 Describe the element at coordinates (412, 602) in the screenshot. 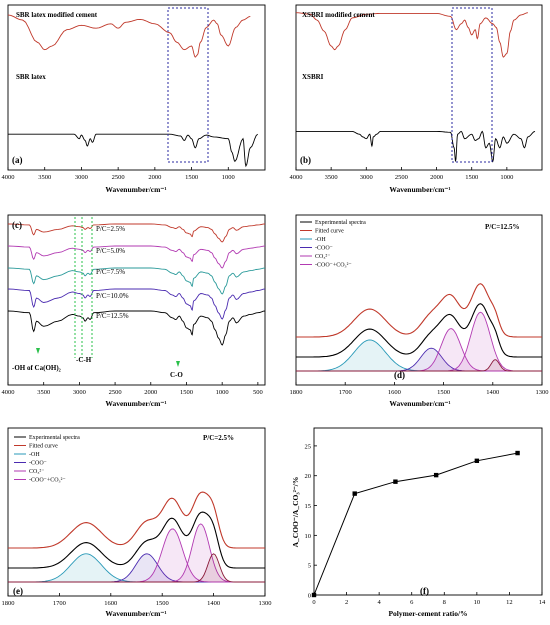

I see `x-tick-label: 6` at that location.